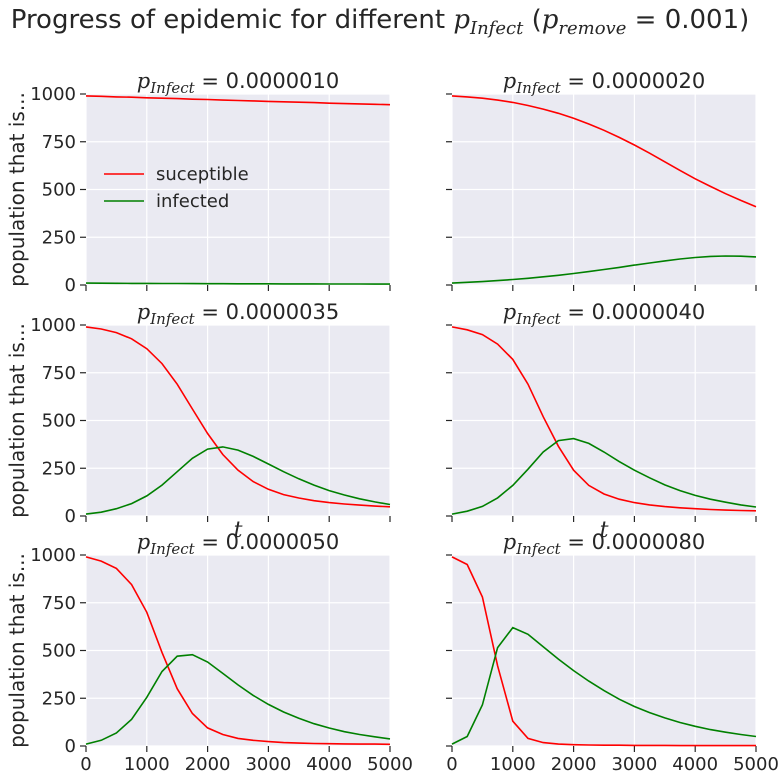  I want to click on panel-title: pInfect = 0.0000020, so click(604, 83).